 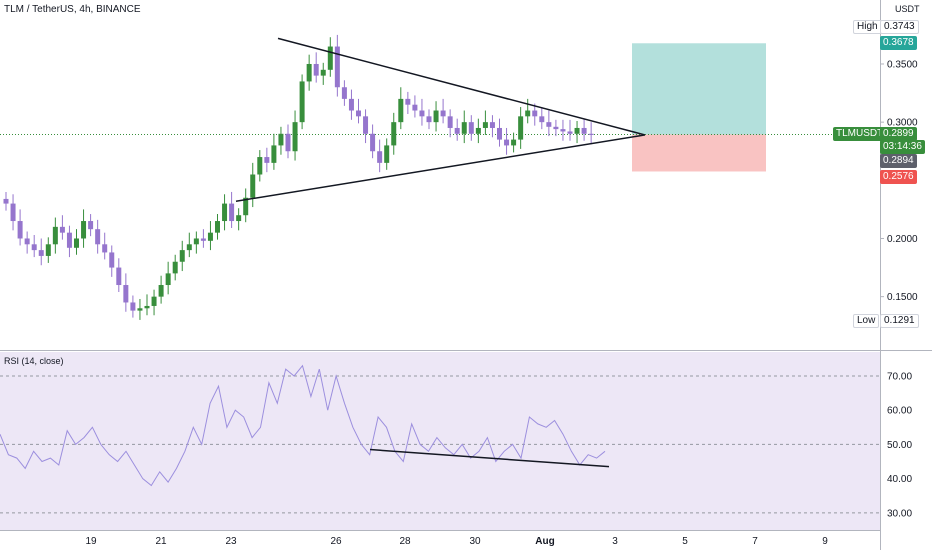 I want to click on price-tick-label: 0.3500, so click(x=902, y=64).